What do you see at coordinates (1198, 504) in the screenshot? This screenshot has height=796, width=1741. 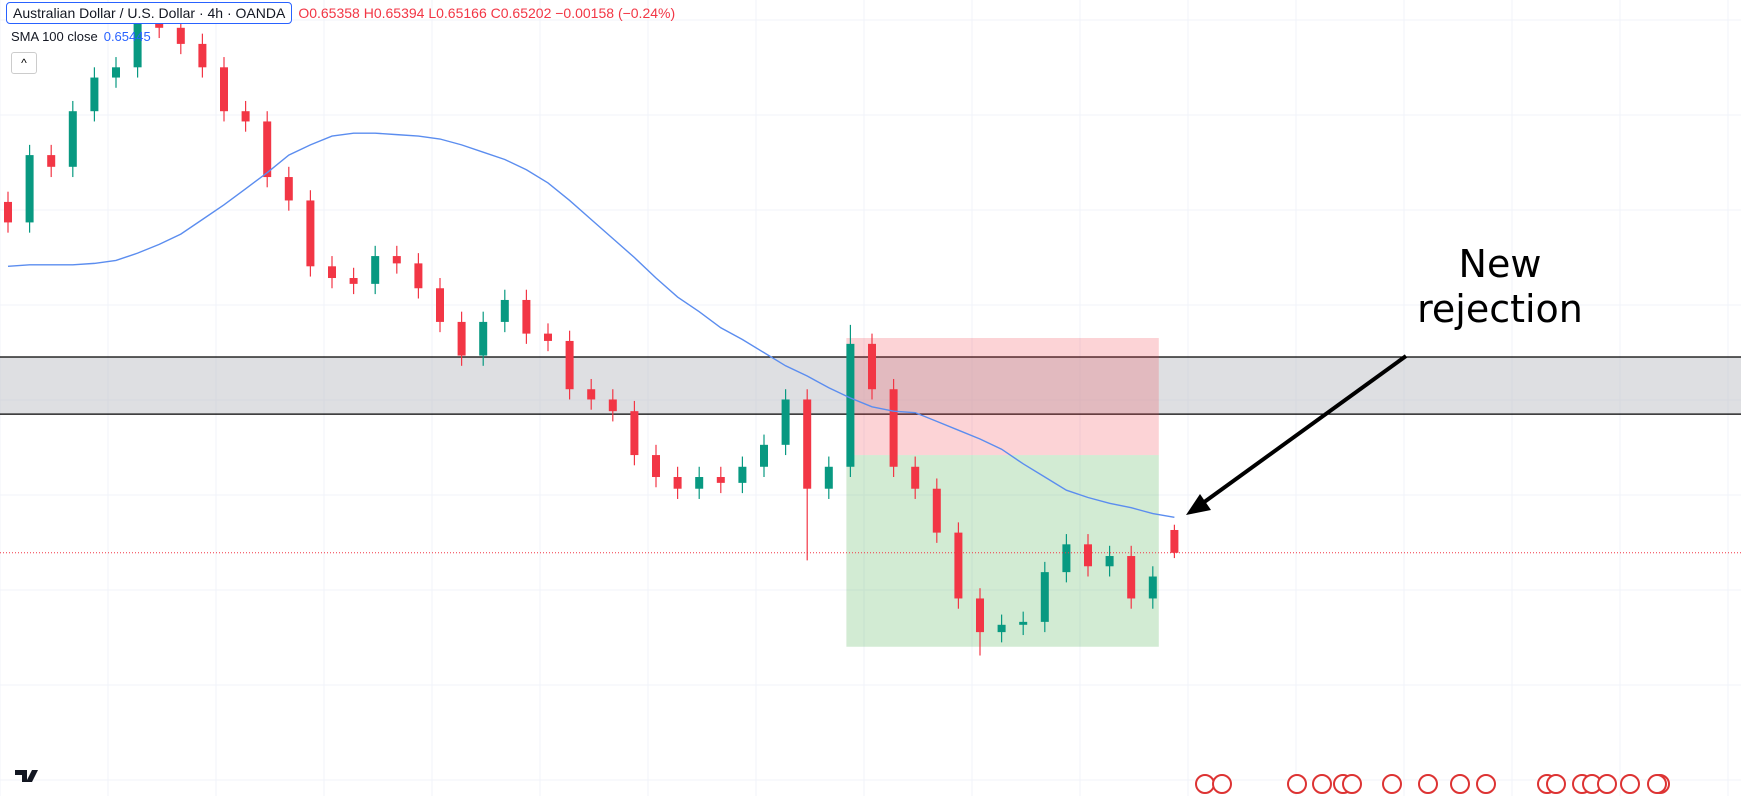 I see `arrow-head` at bounding box center [1198, 504].